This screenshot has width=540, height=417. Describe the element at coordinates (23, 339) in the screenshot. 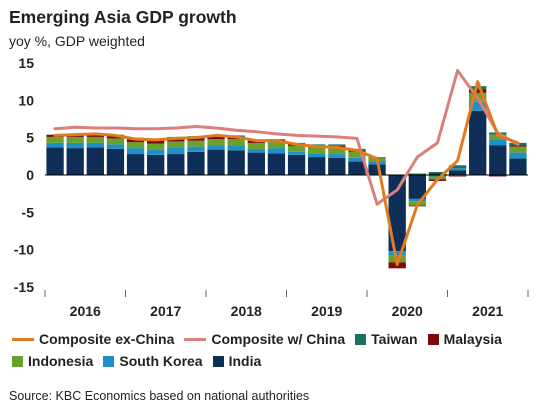

I see `legend-line-swatch-orange` at that location.